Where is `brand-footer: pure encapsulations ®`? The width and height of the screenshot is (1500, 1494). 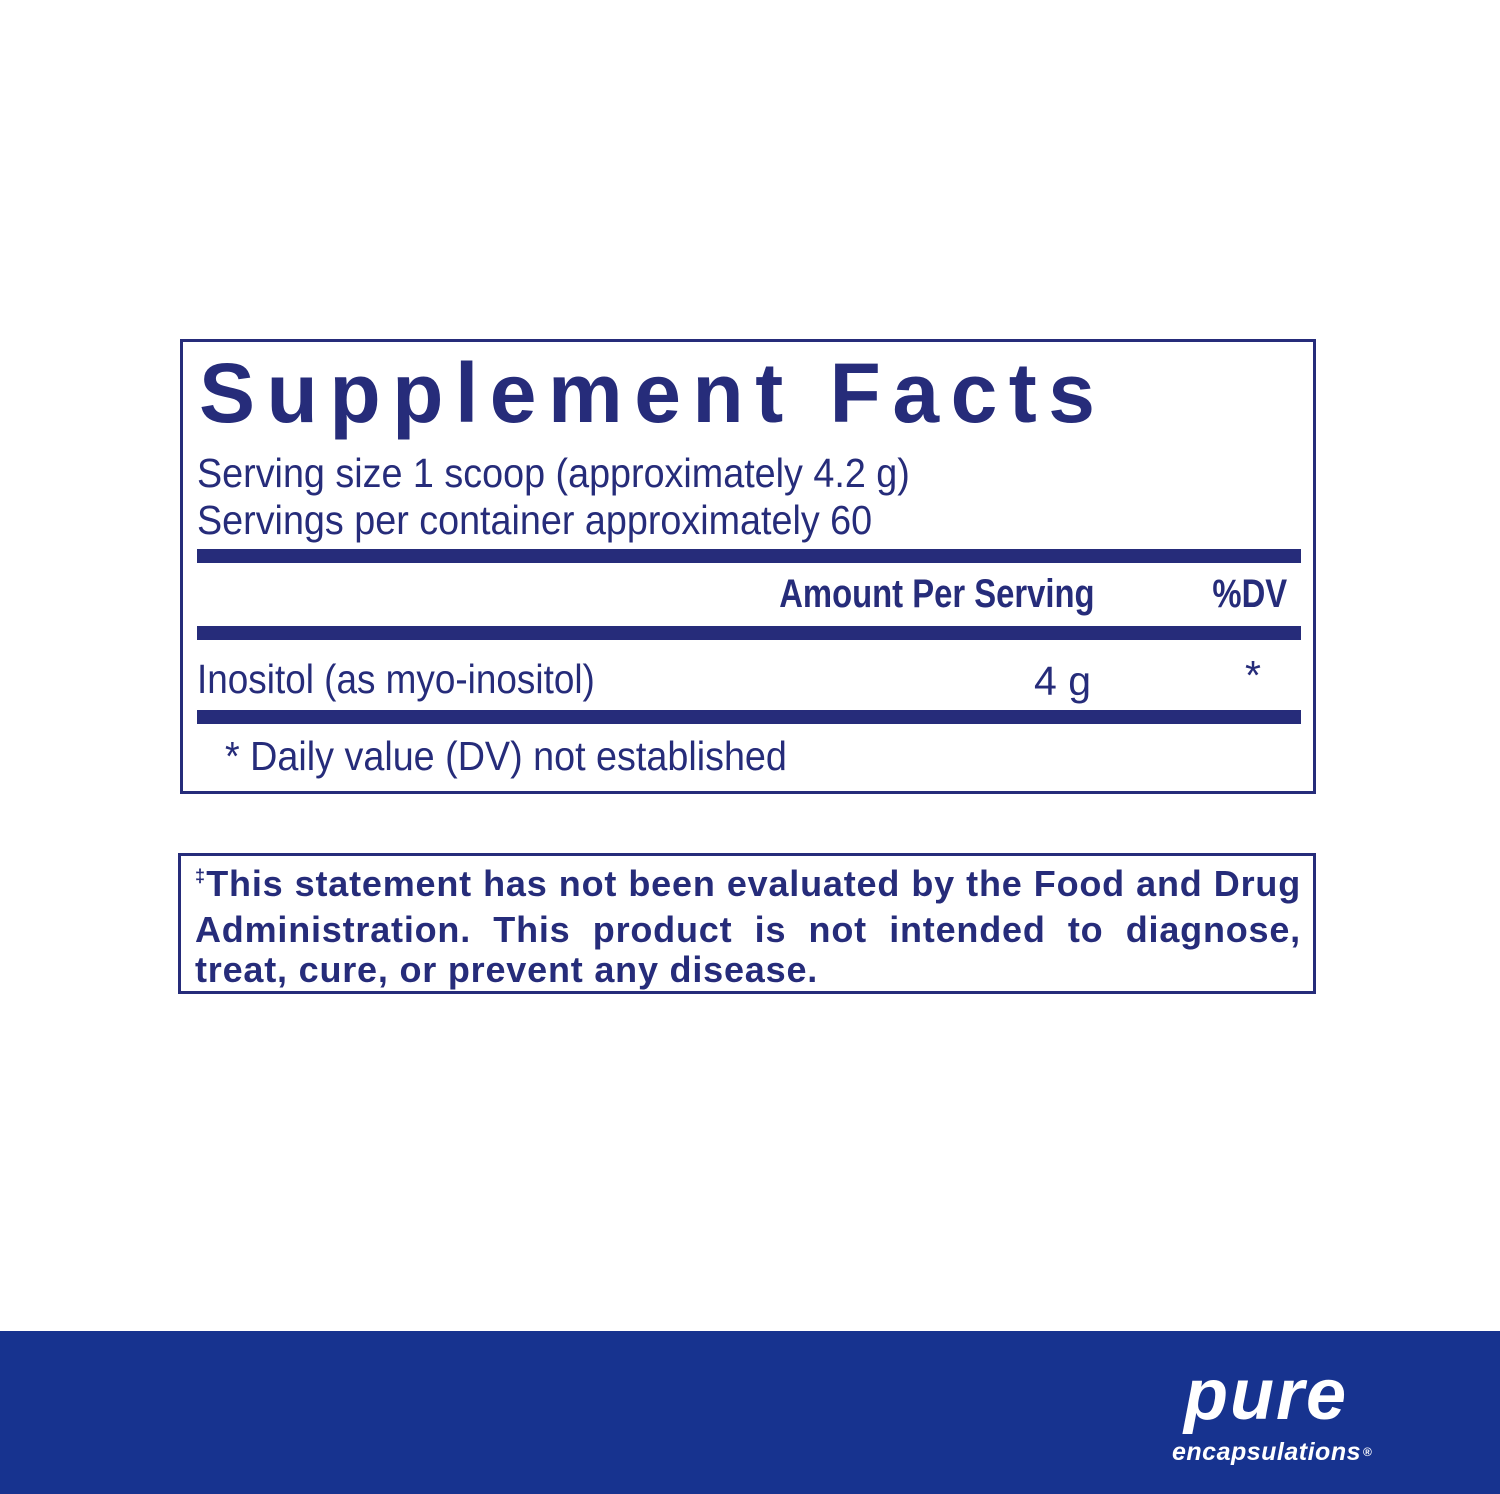
brand-footer: pure encapsulations ® is located at coordinates (750, 1412).